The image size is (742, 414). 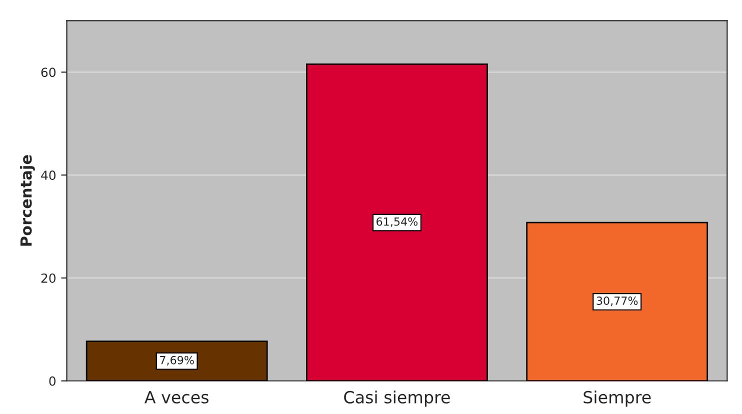 I want to click on x-tick-label: Casi siempre, so click(x=397, y=398).